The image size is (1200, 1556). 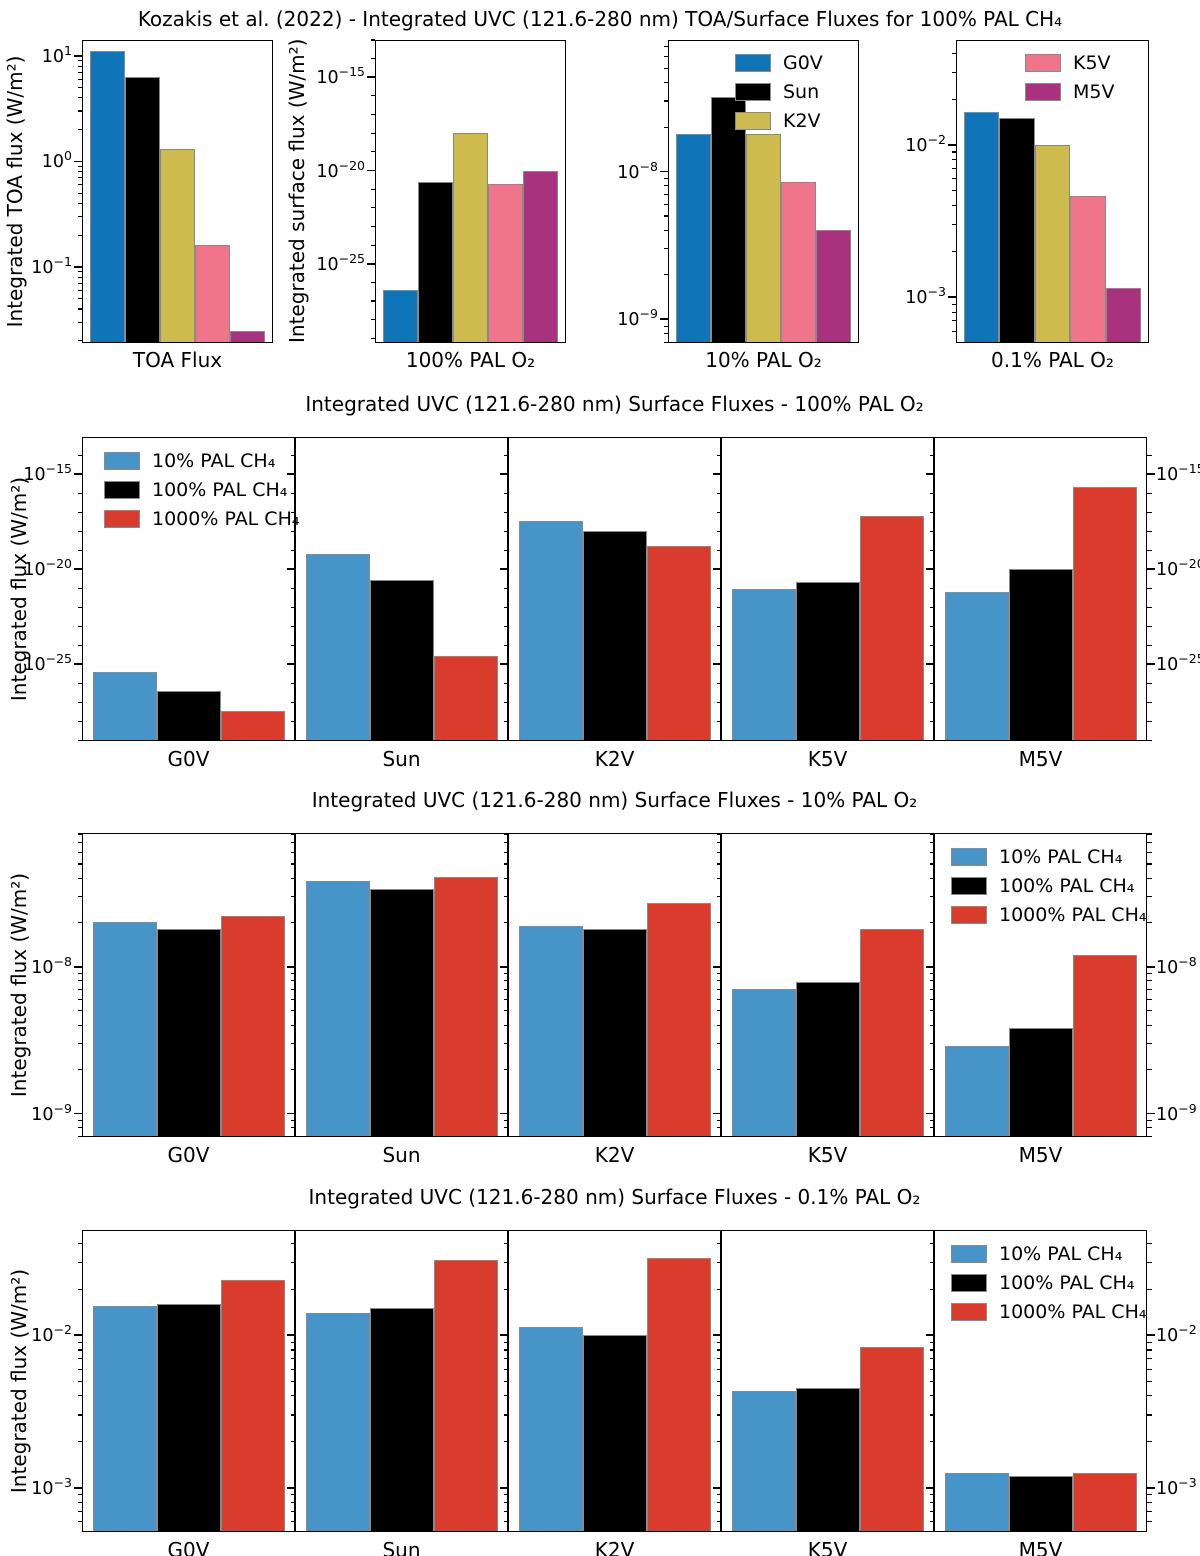 I want to click on legend-item: M5V, so click(x=1081, y=91).